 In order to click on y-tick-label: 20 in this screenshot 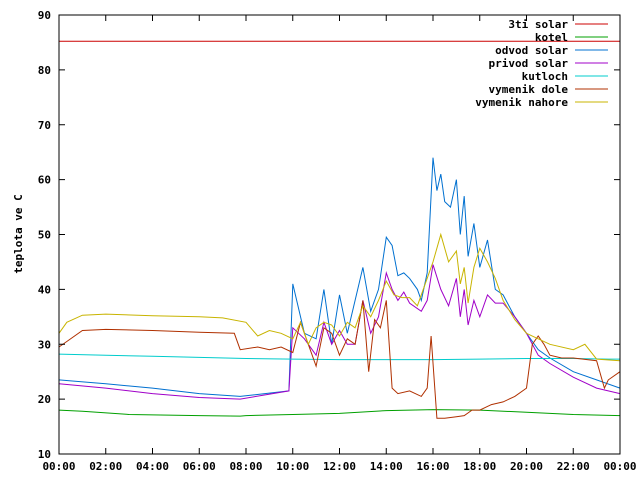, I will do `click(44, 399)`.